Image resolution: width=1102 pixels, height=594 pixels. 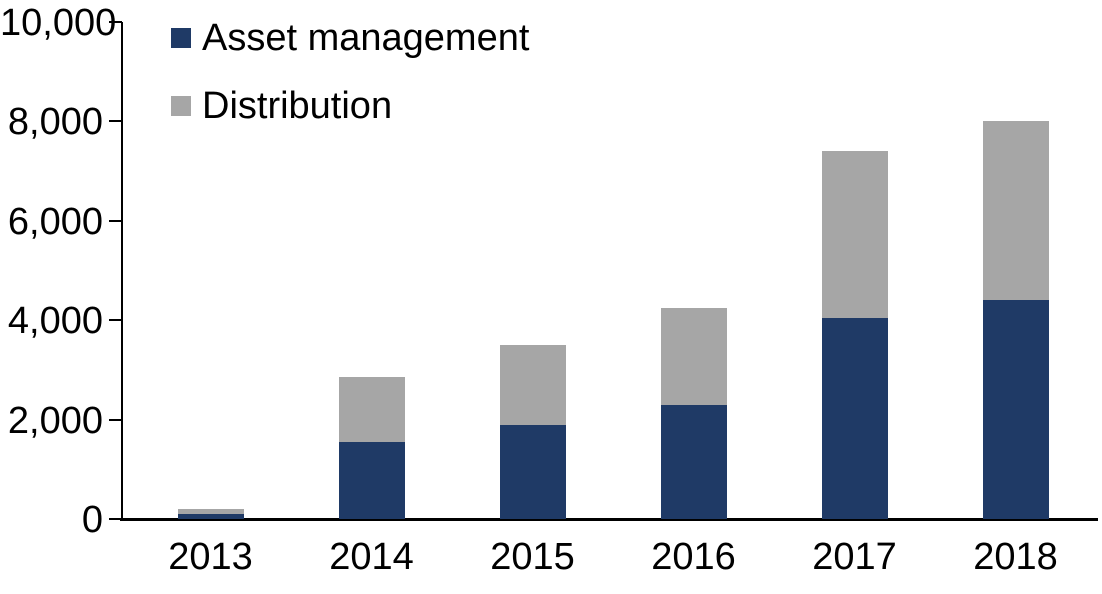 What do you see at coordinates (181, 38) in the screenshot?
I see `legend-swatch-asset-management` at bounding box center [181, 38].